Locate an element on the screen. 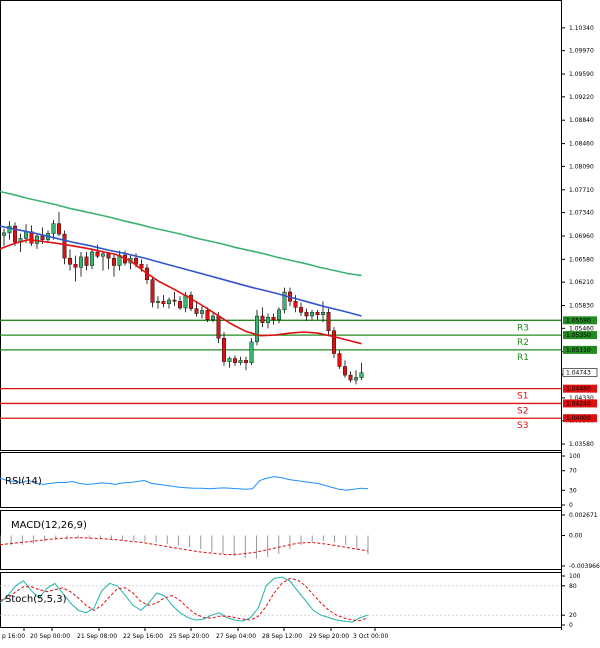 The width and height of the screenshot is (600, 648). rsi-tick-label: 0 is located at coordinates (571, 505).